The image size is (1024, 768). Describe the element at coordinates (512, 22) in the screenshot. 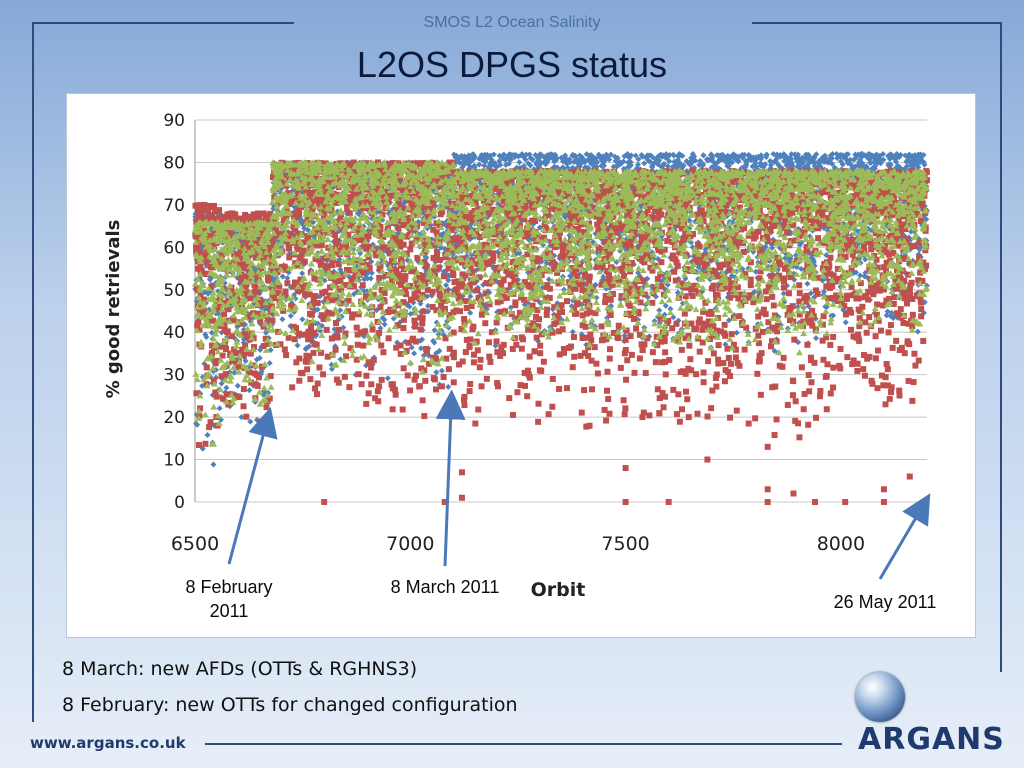

I see `header-subtitle: SMOS L2 Ocean Salinity` at that location.